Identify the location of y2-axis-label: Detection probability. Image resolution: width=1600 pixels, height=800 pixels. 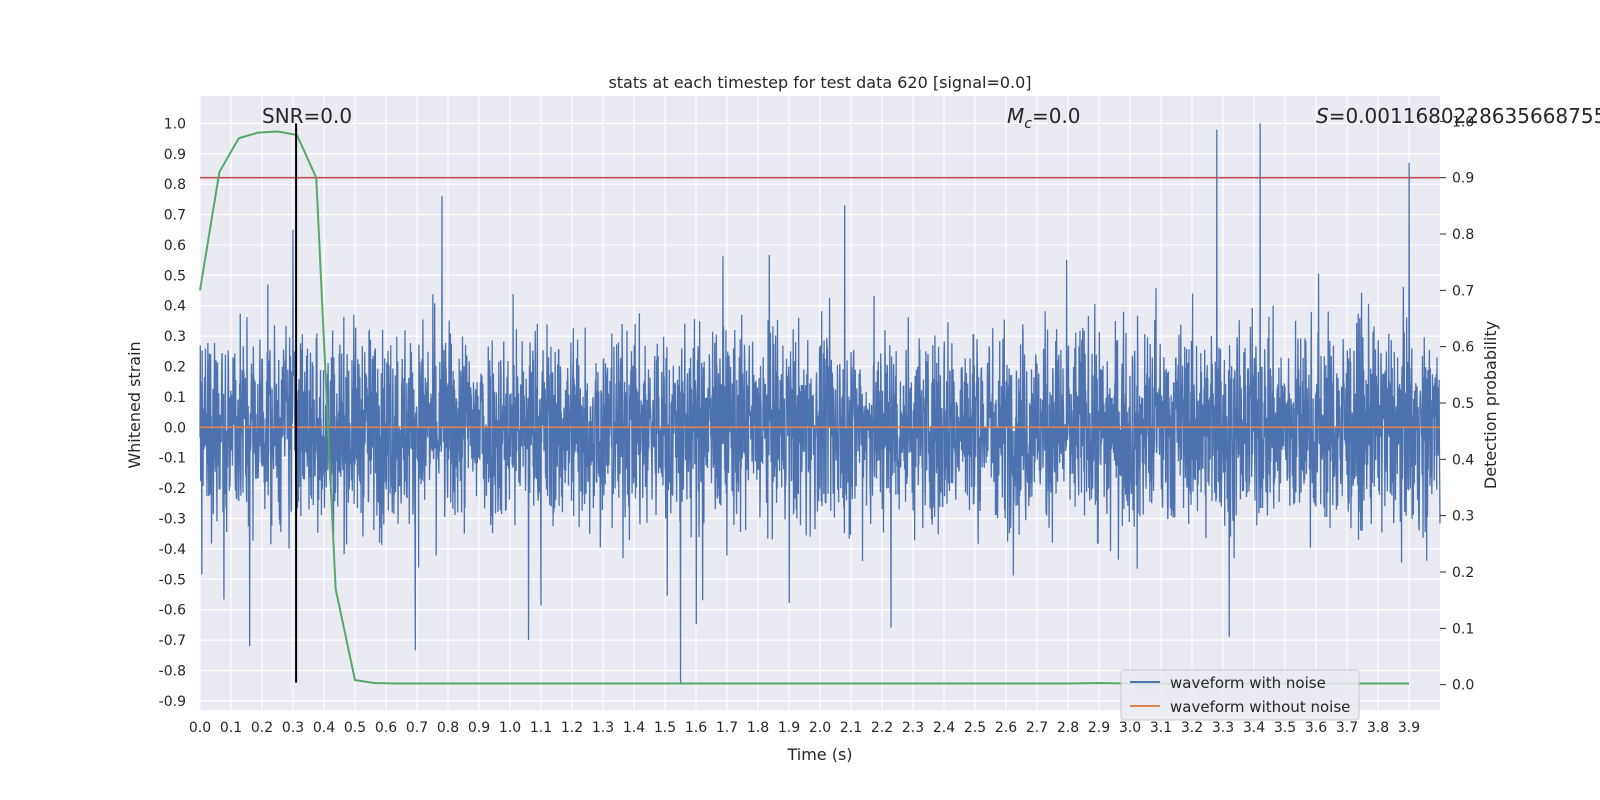
(1490, 405).